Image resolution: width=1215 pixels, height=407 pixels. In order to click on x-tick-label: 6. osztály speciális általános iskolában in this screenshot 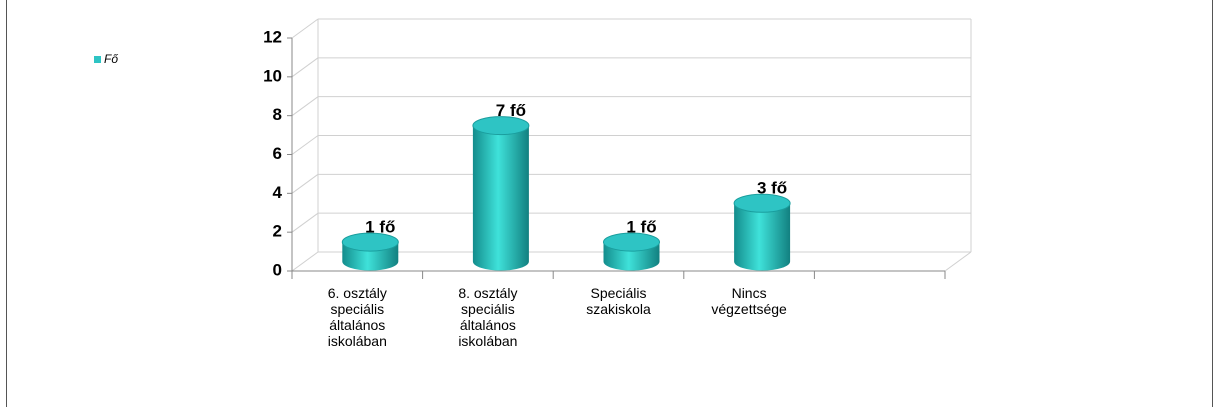, I will do `click(357, 317)`.